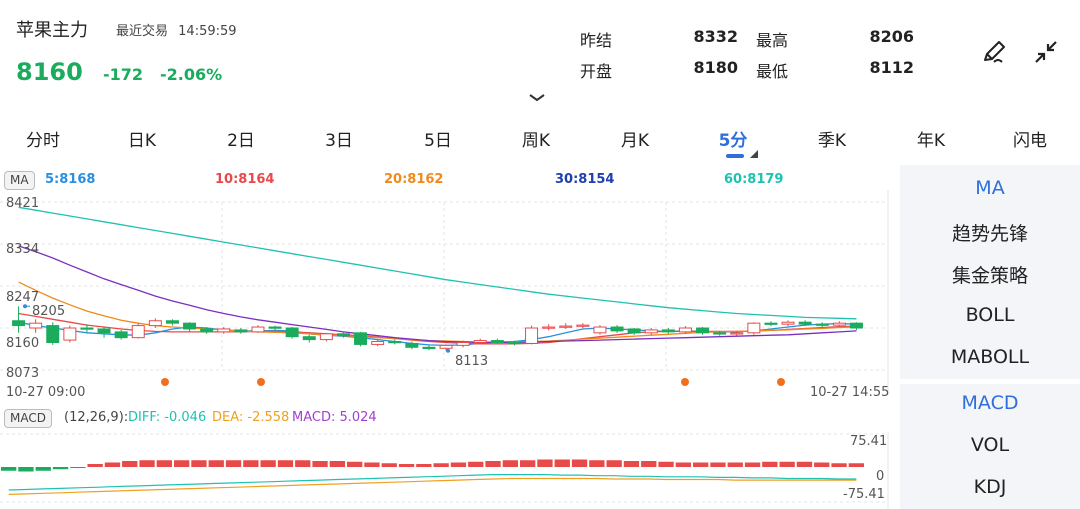 This screenshot has height=509, width=1080. I want to click on chevron-down-icon, so click(537, 97).